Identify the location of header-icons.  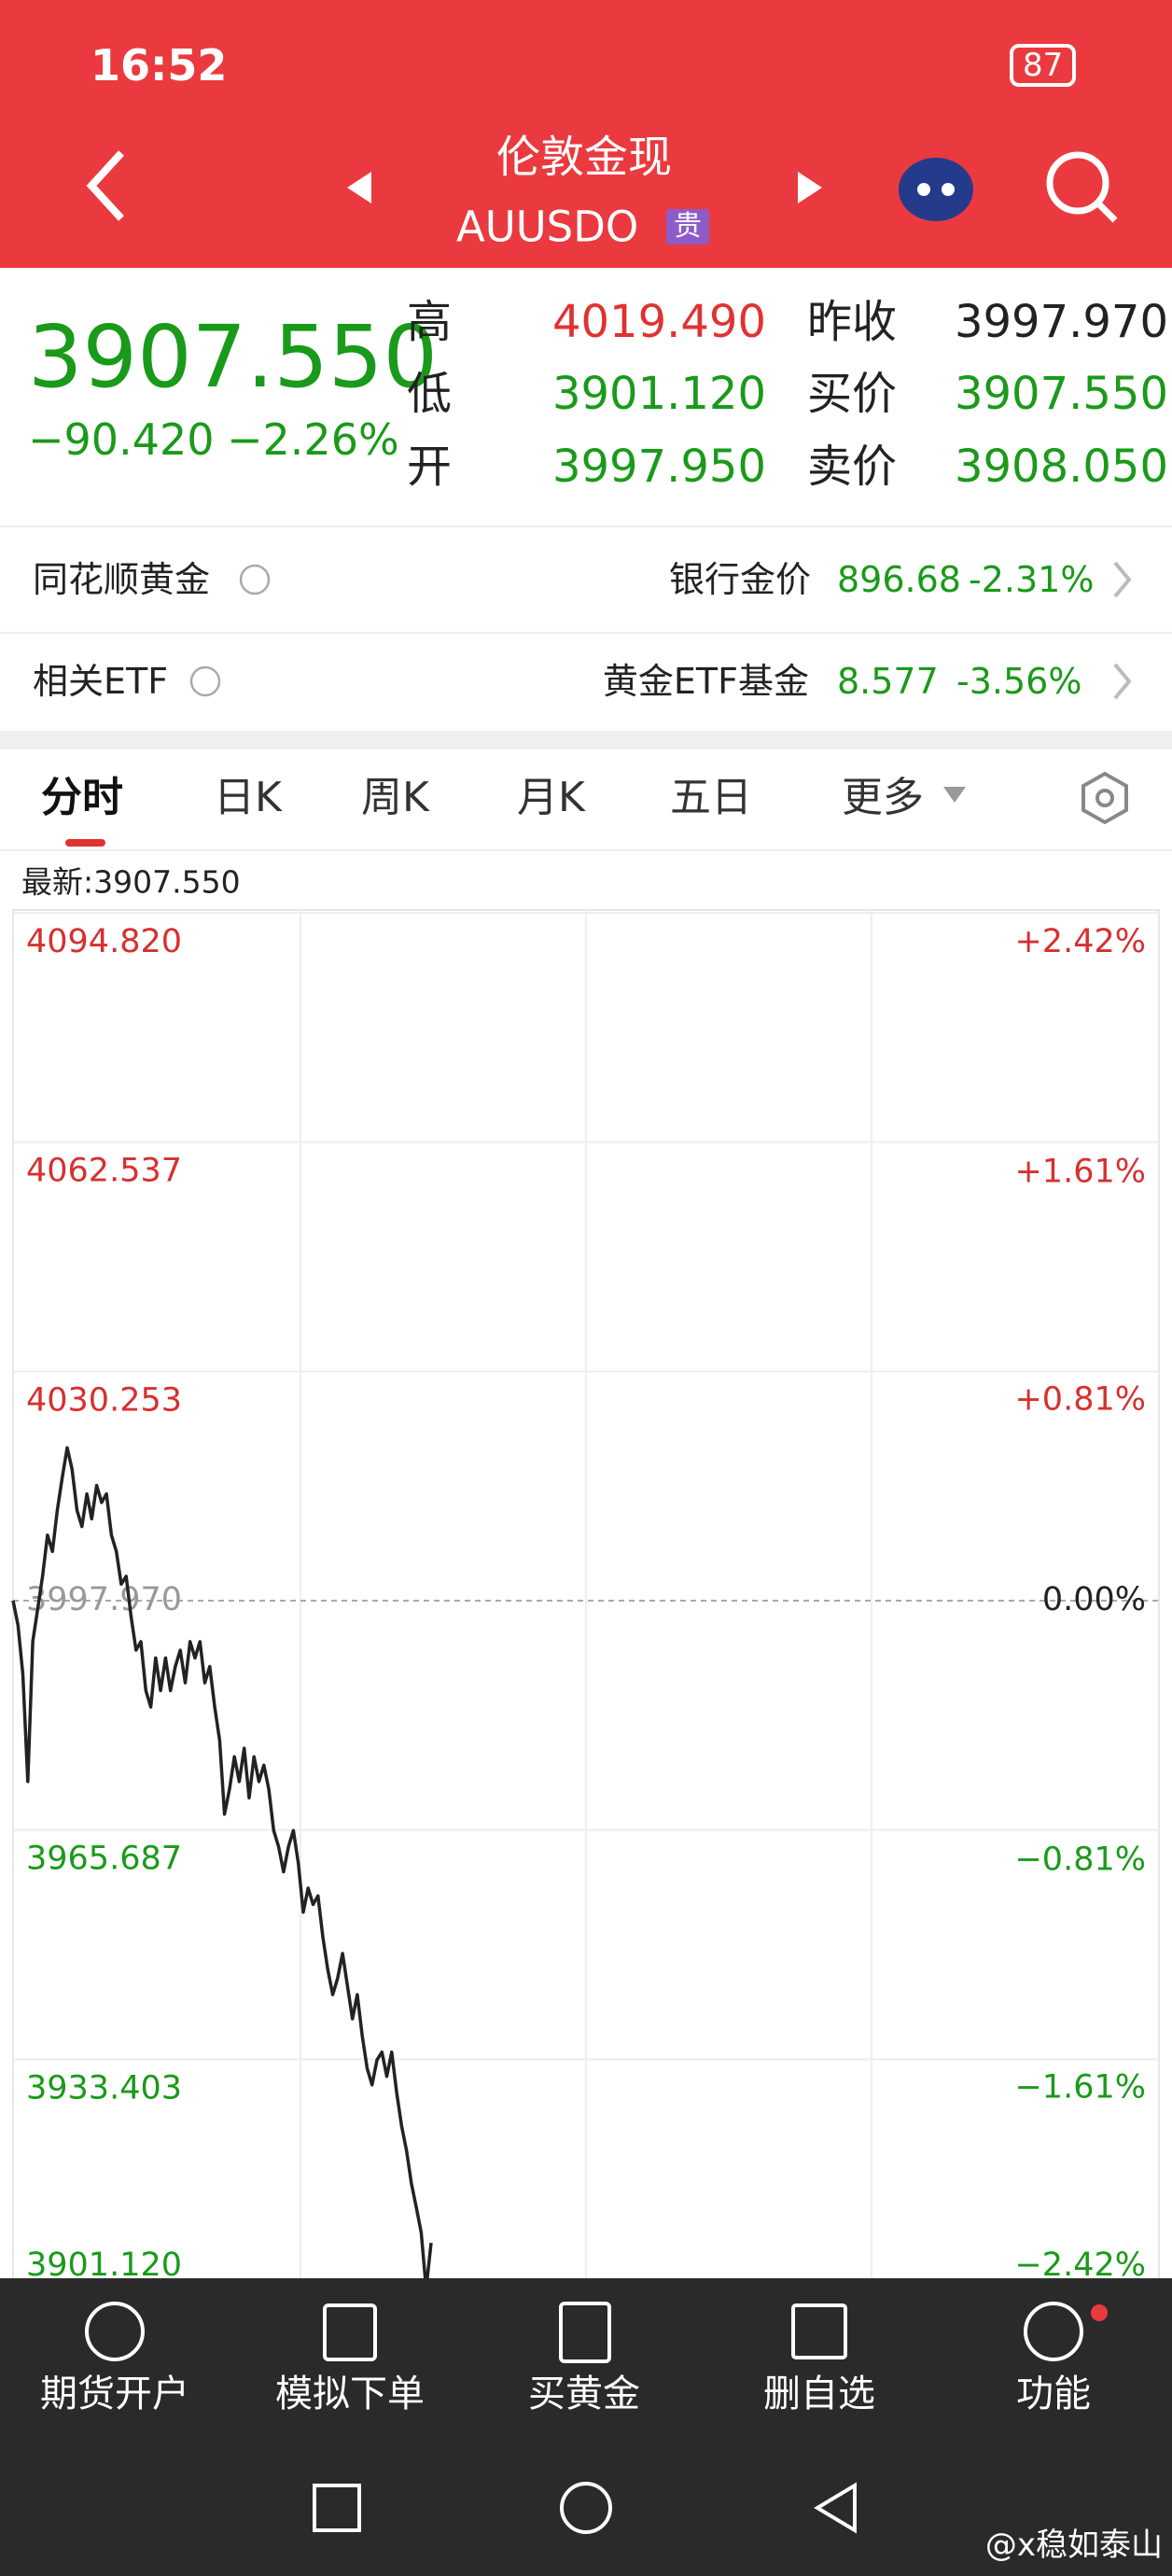
(602, 186).